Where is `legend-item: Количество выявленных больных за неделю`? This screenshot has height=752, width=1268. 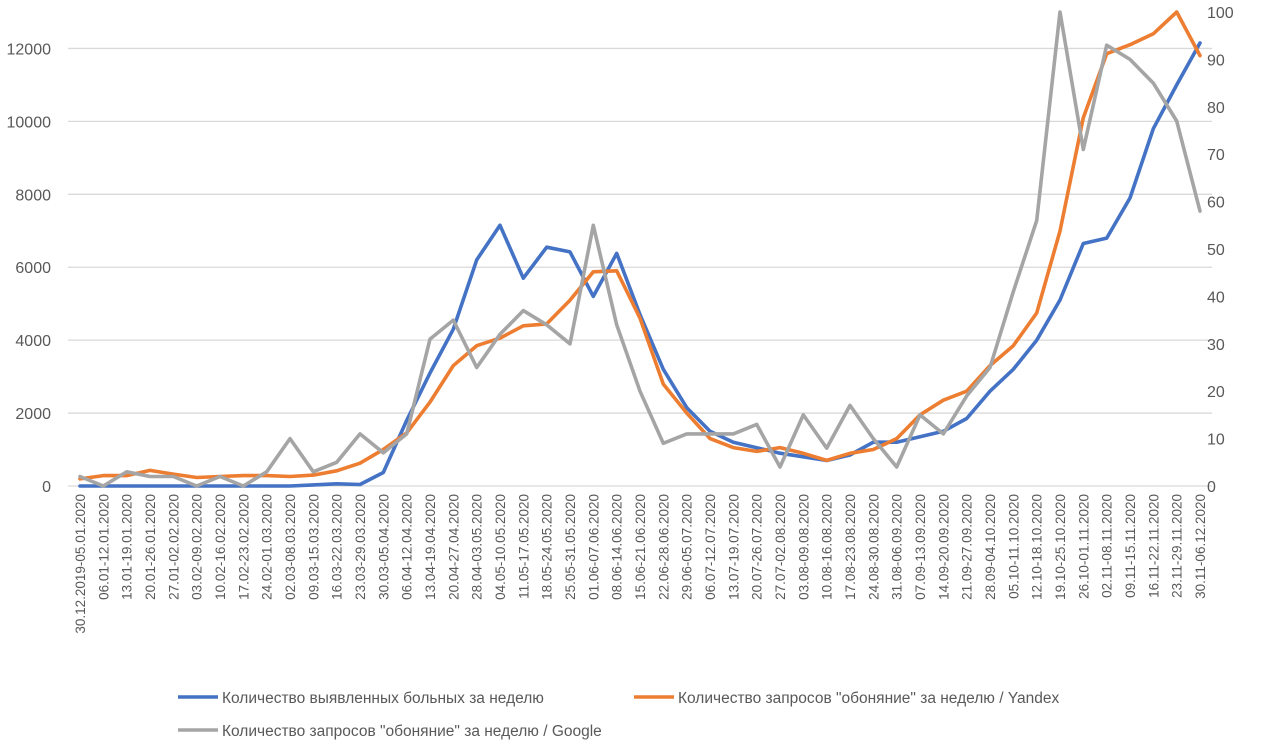
legend-item: Количество выявленных больных за неделю is located at coordinates (361, 698).